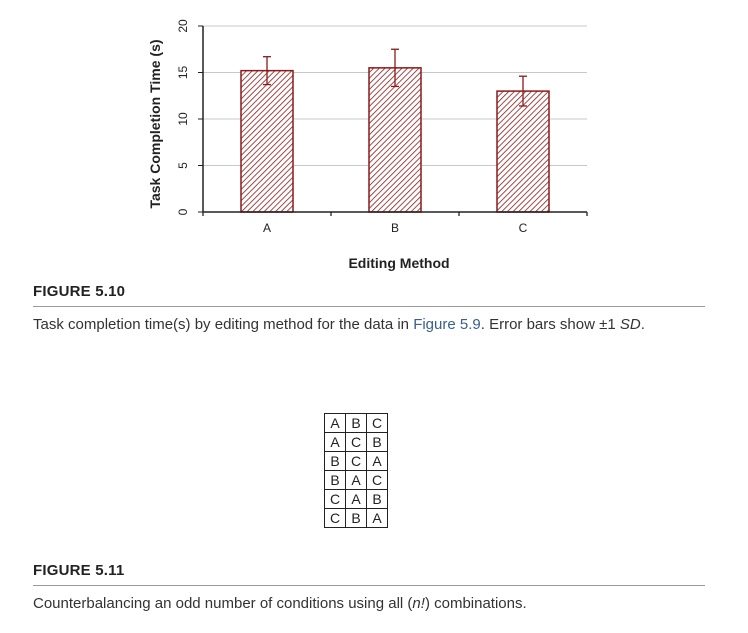 The height and width of the screenshot is (633, 748). Describe the element at coordinates (79, 570) in the screenshot. I see `figure-label: FIGURE 5.11` at that location.